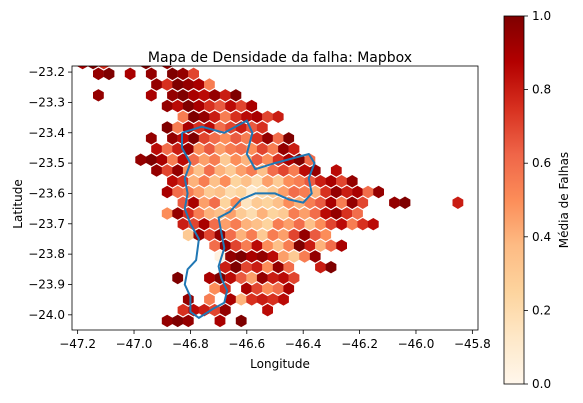 This screenshot has width=583, height=403. What do you see at coordinates (46, 102) in the screenshot?
I see `y-tick-label: −23.3` at bounding box center [46, 102].